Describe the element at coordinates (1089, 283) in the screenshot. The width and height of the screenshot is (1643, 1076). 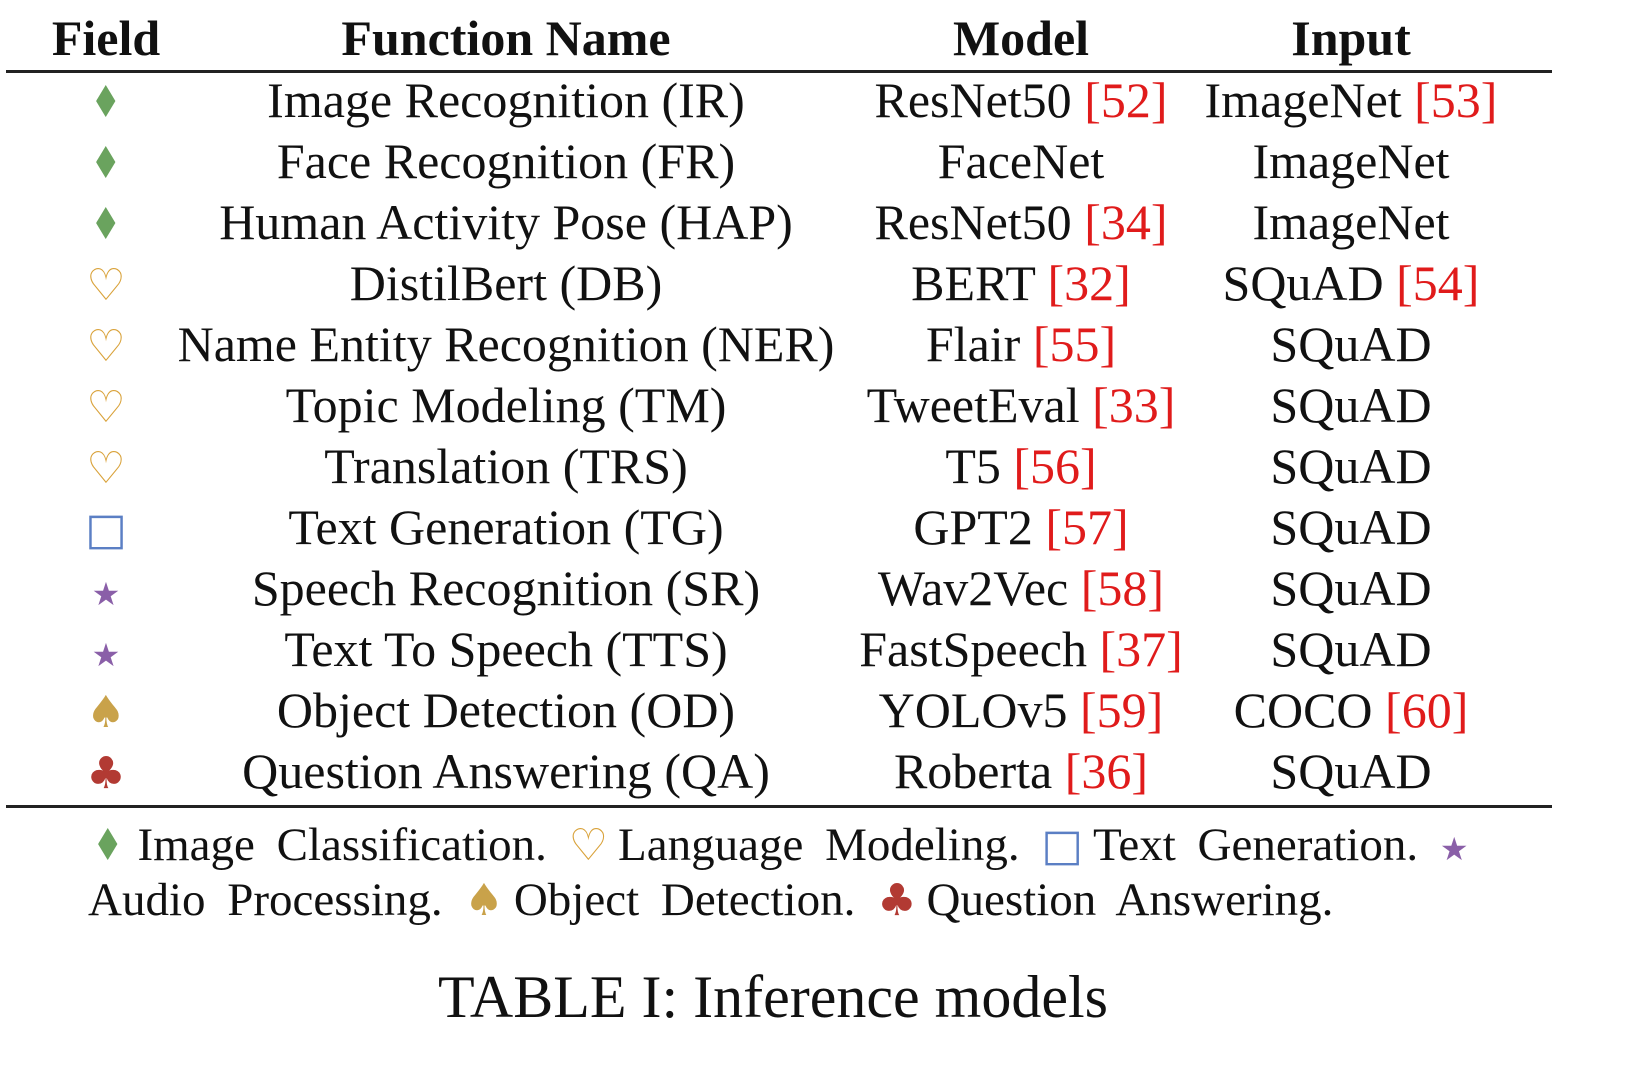
I see `model-citation-link: [32]` at that location.